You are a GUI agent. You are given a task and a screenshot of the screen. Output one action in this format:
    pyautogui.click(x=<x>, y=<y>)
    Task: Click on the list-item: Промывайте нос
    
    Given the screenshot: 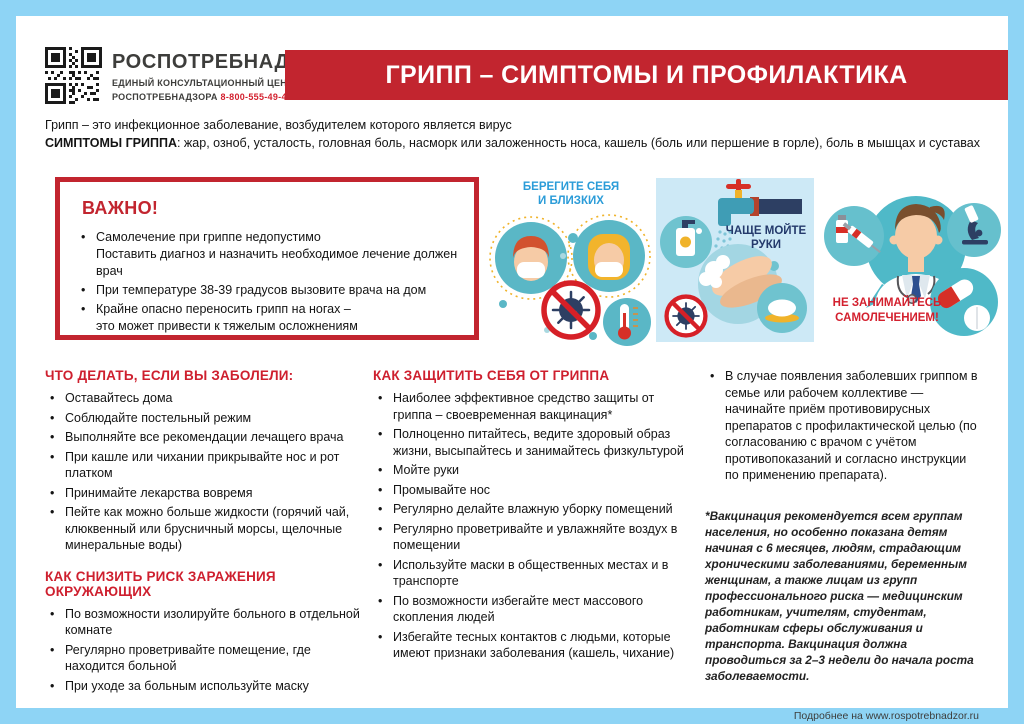 What is the action you would take?
    pyautogui.click(x=531, y=490)
    